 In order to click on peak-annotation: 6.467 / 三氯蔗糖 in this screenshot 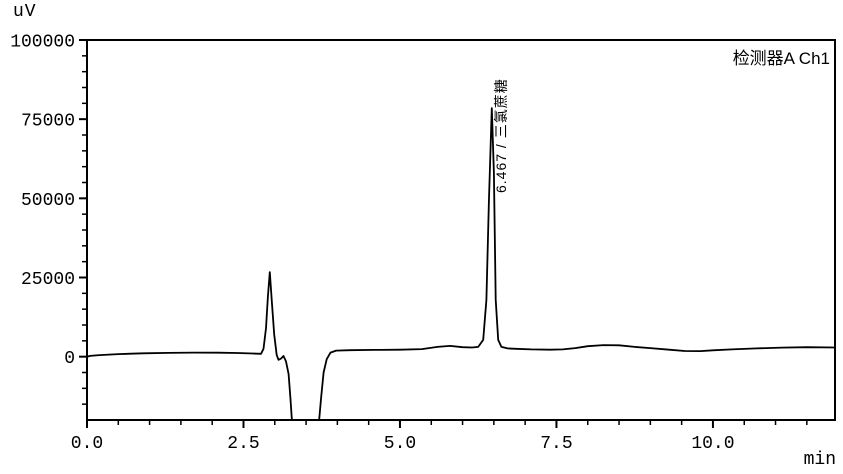, I will do `click(500, 135)`.